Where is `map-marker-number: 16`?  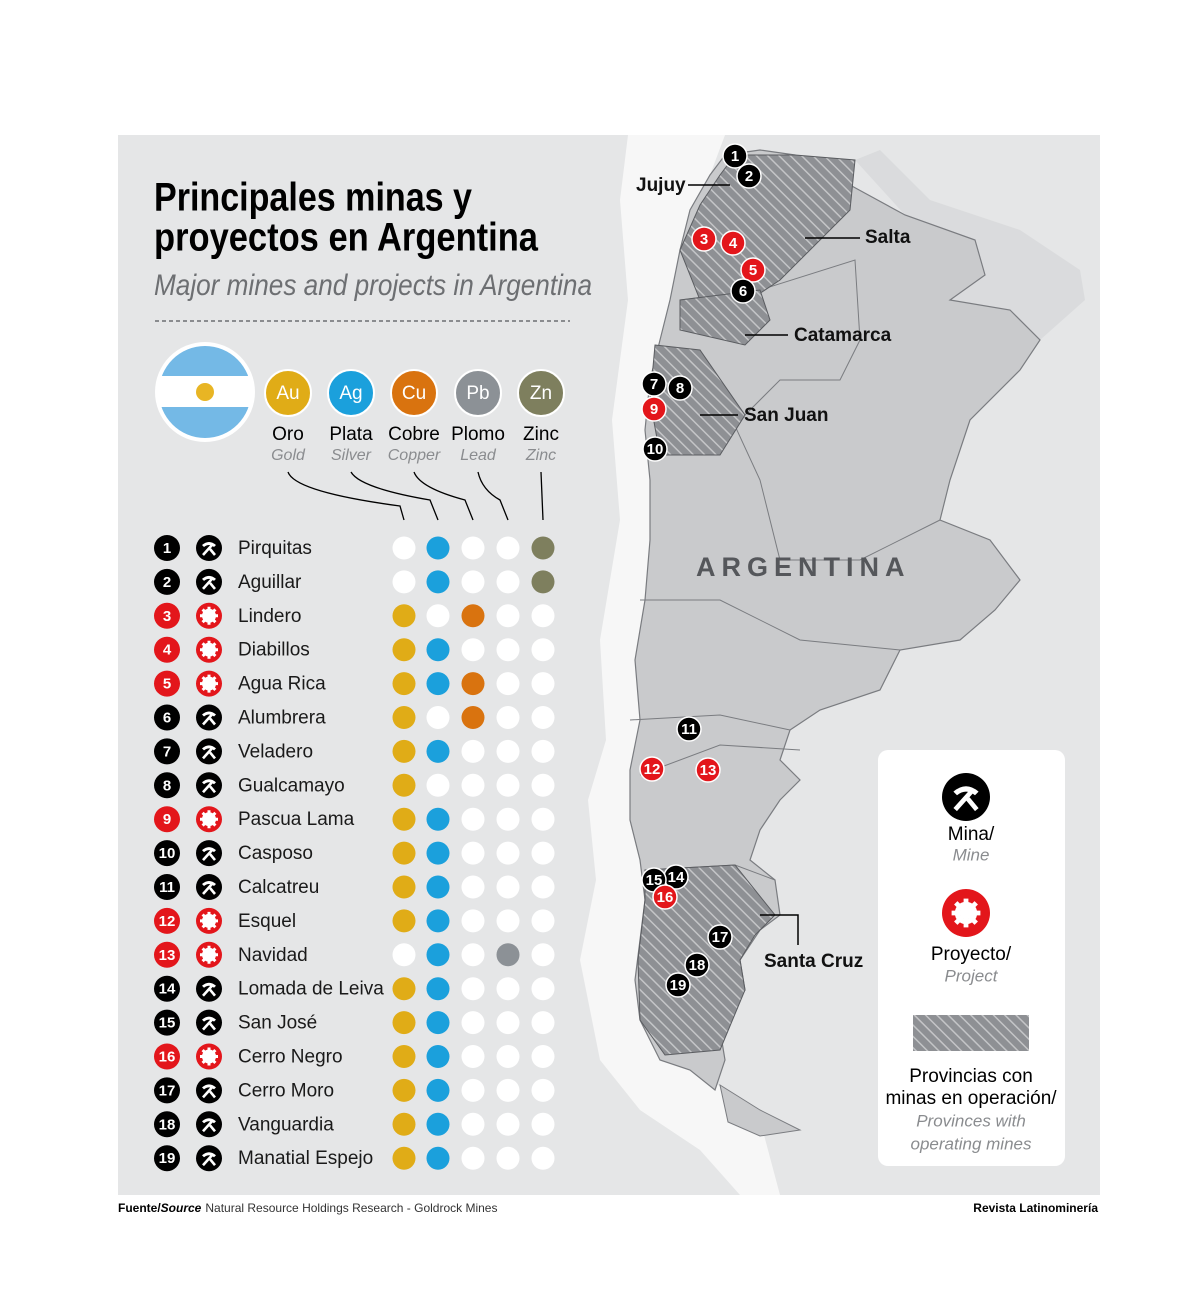
map-marker-number: 16 is located at coordinates (665, 897).